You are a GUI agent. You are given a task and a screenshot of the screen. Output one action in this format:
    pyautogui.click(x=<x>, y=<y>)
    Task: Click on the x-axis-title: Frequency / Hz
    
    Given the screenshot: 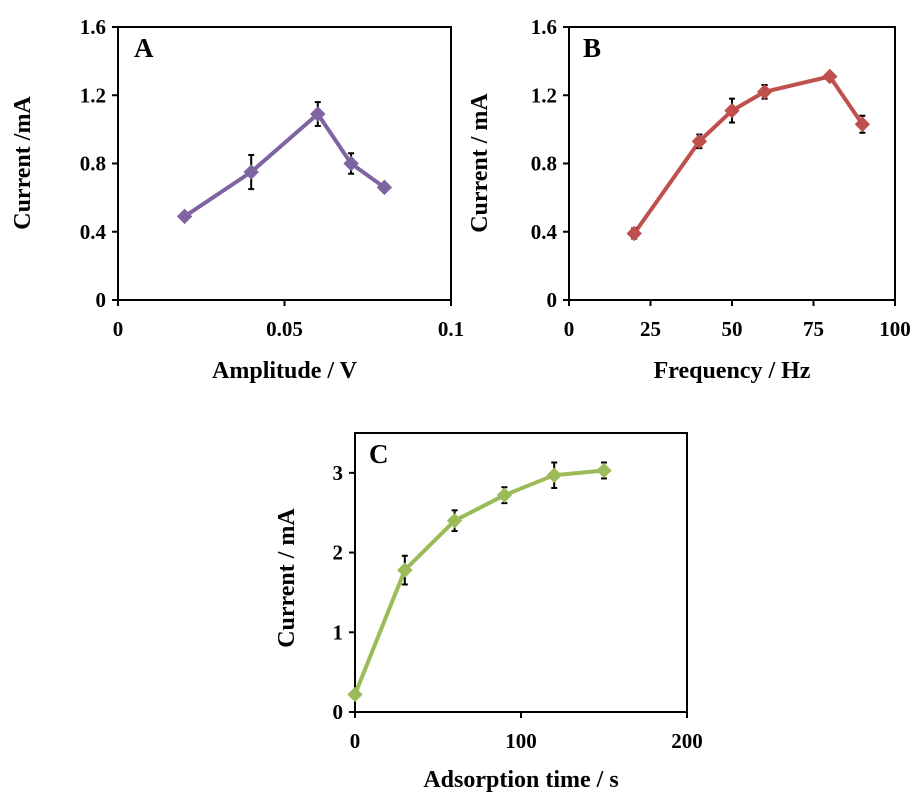 What is the action you would take?
    pyautogui.click(x=732, y=371)
    